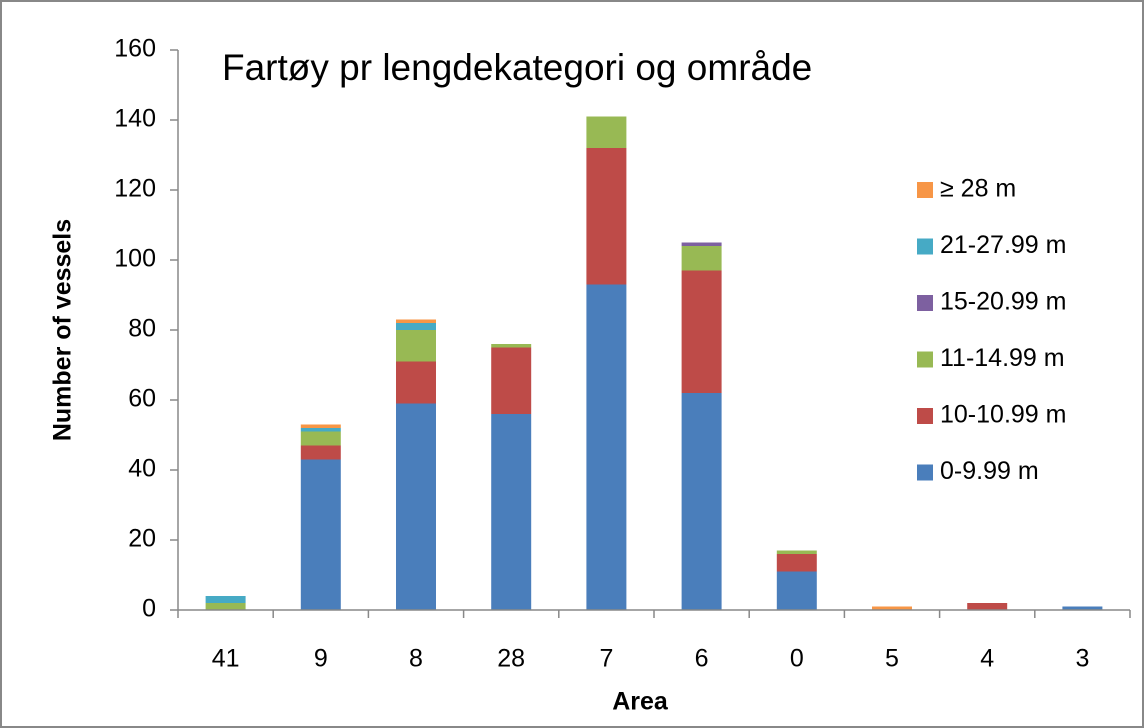 Image resolution: width=1144 pixels, height=728 pixels. I want to click on y-tick-label: 120, so click(135, 189).